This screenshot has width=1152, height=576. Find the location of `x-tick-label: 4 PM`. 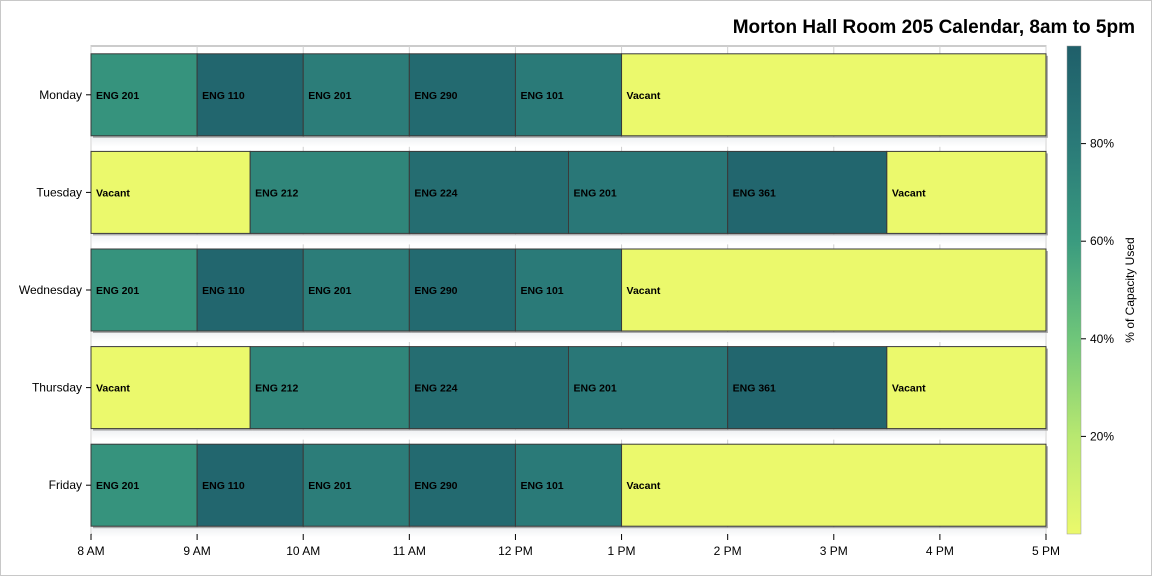

x-tick-label: 4 PM is located at coordinates (940, 551).